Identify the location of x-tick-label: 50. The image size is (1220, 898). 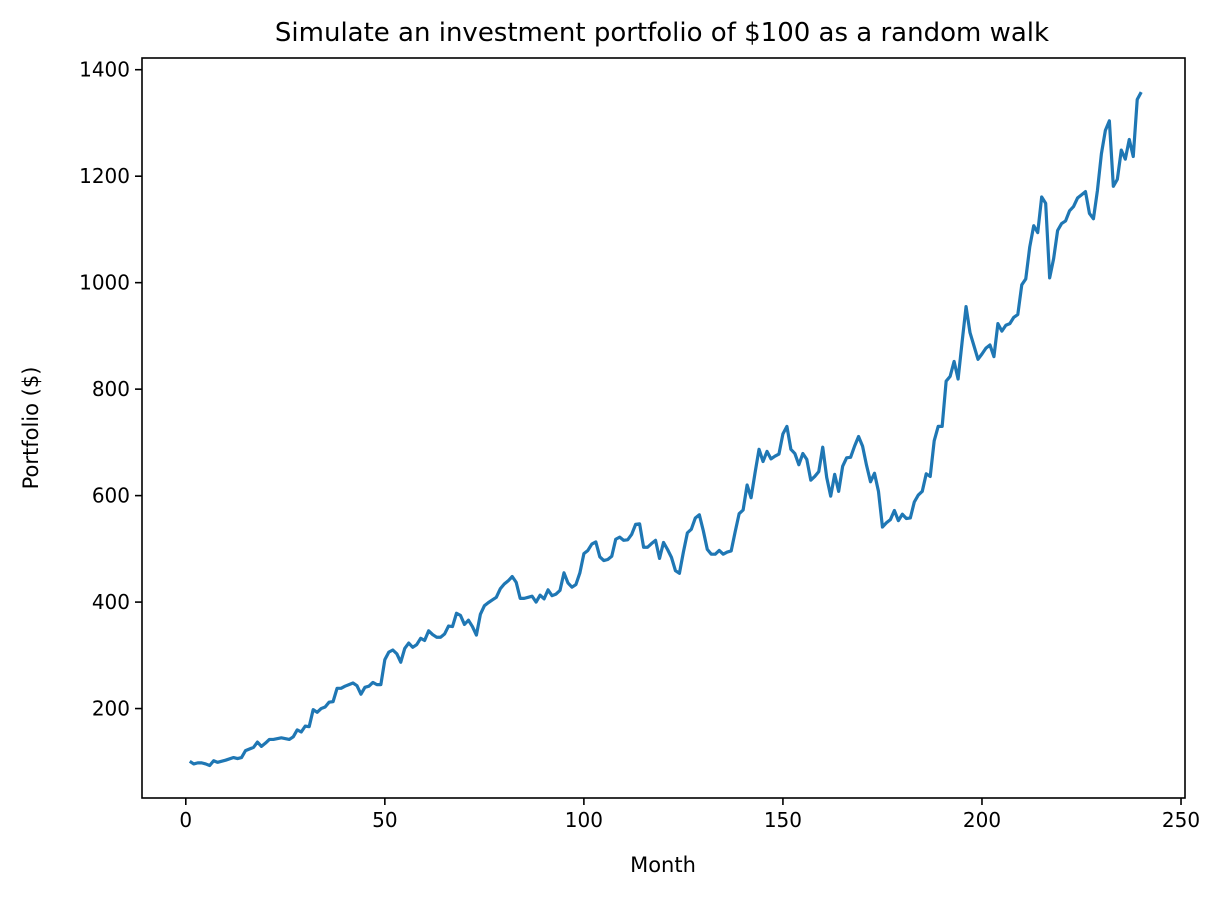
(384, 820).